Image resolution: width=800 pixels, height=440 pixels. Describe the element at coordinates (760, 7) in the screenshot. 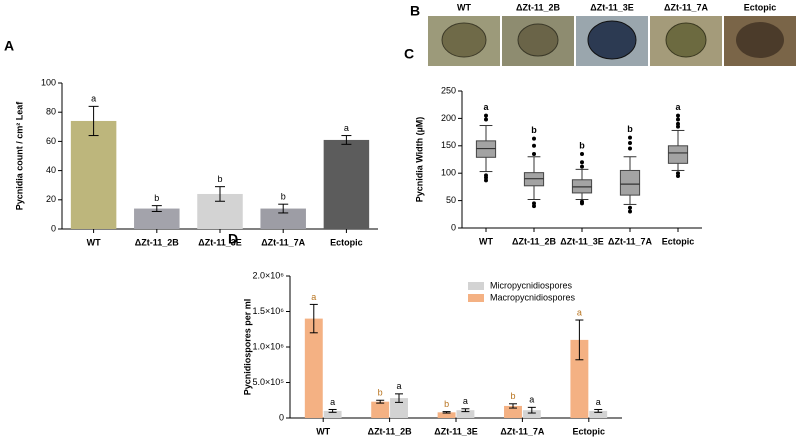

I see `image-label: Ectopic` at that location.